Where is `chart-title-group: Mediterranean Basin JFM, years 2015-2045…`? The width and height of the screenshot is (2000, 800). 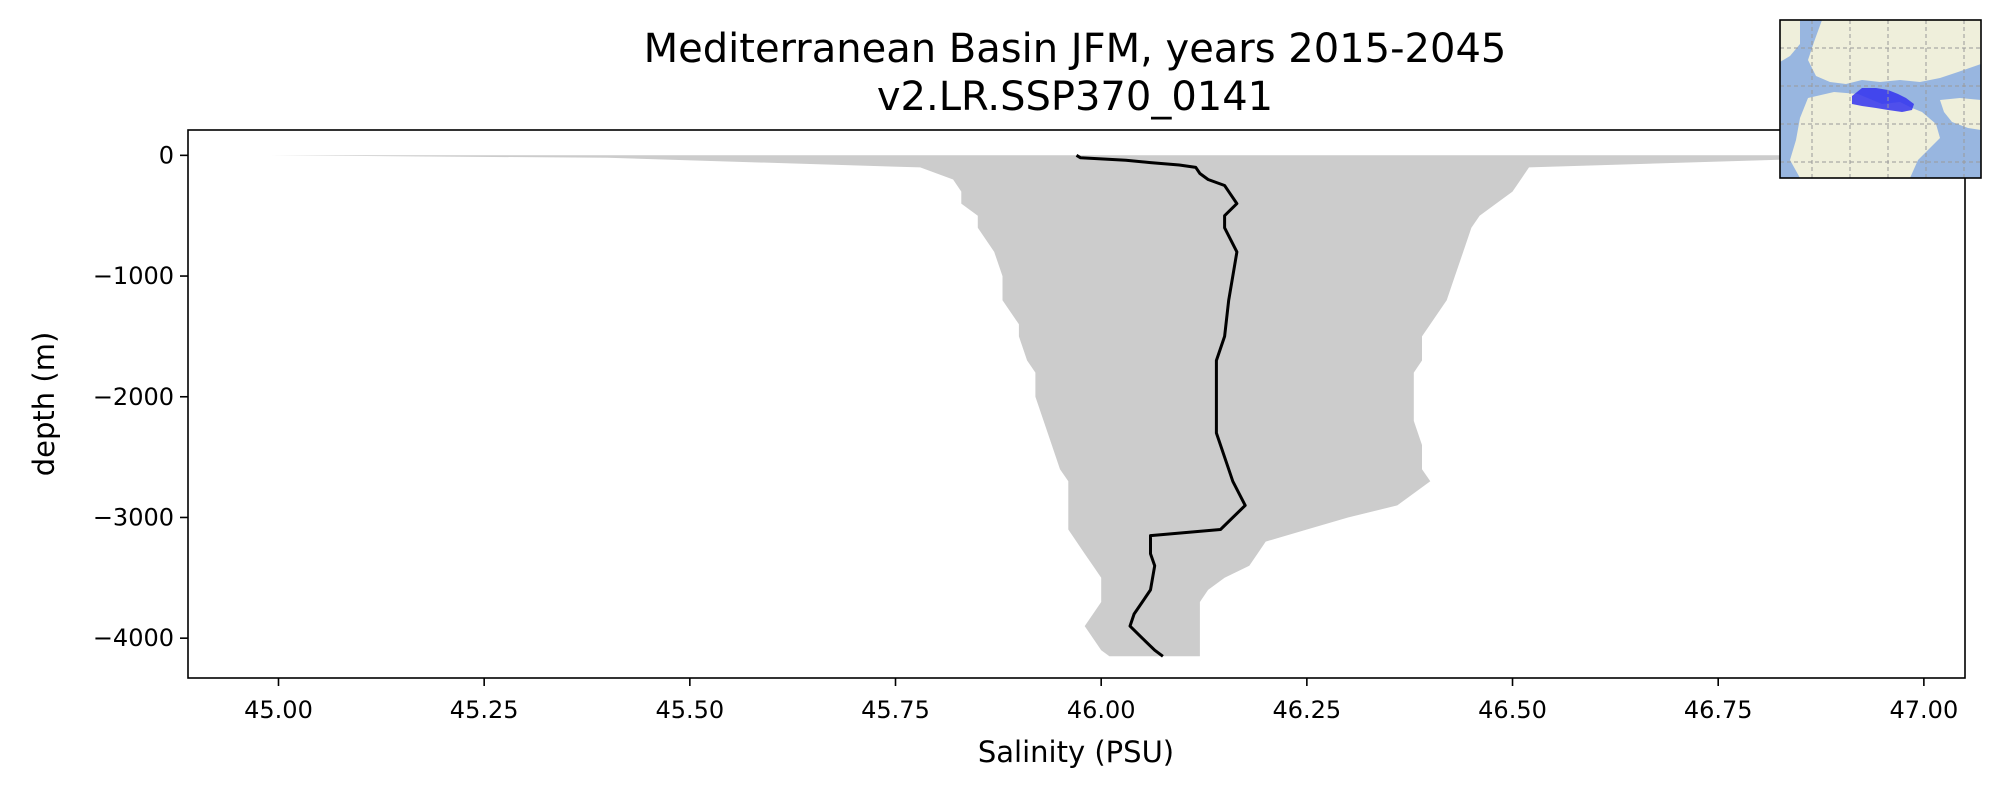
chart-title-group: Mediterranean Basin JFM, years 2015-2045… is located at coordinates (1075, 73).